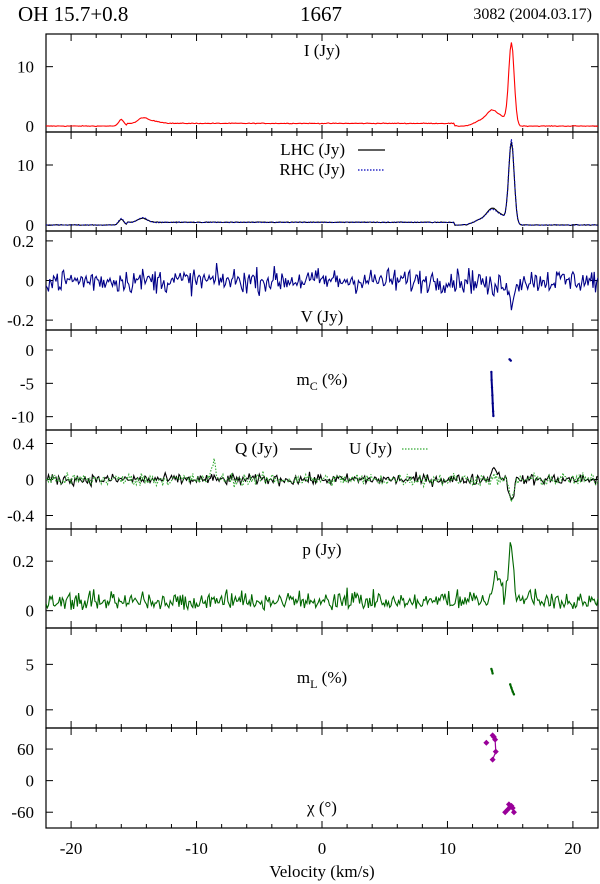 This screenshot has width=600, height=884. Describe the element at coordinates (447, 848) in the screenshot. I see `x-tick-label: 10` at that location.